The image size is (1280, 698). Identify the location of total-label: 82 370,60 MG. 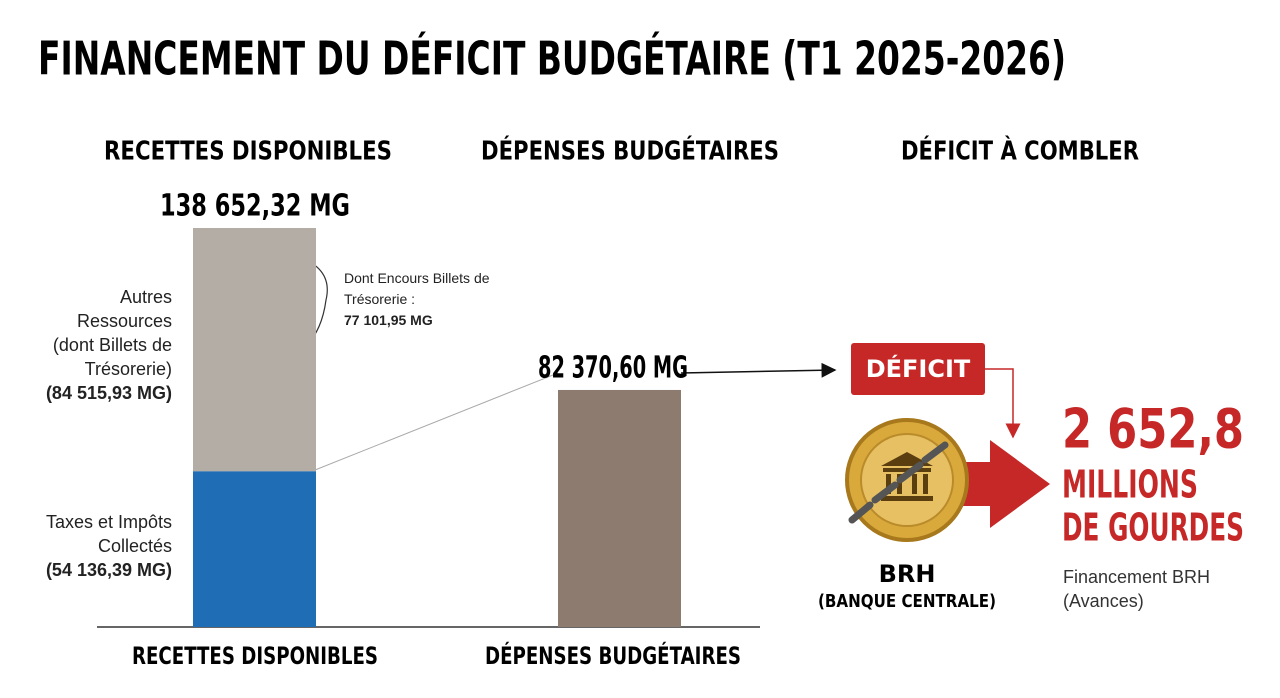
(613, 367).